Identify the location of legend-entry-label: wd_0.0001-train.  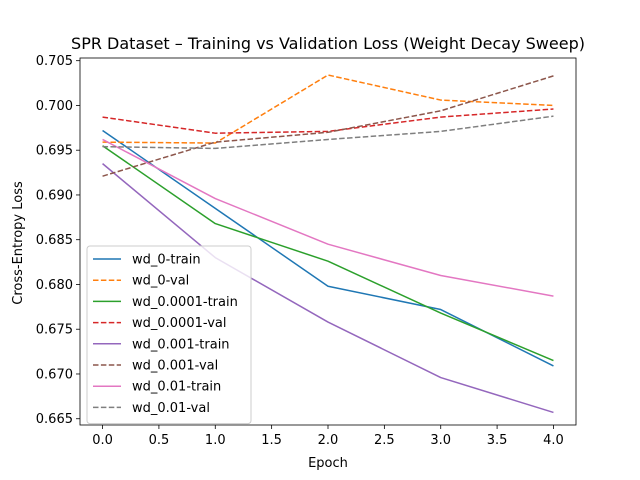
(185, 302).